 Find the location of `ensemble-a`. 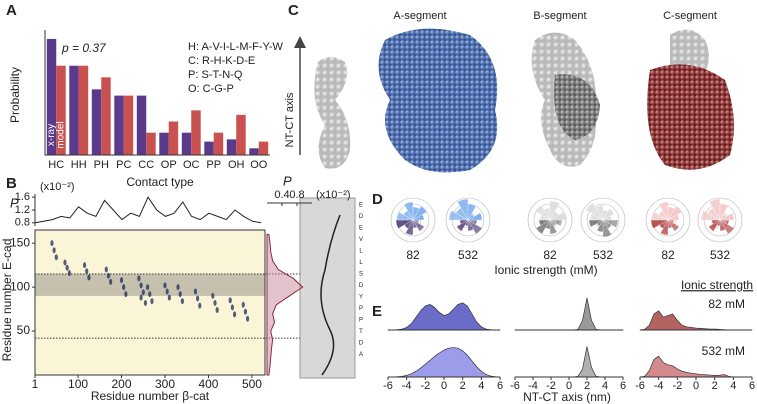

ensemble-a is located at coordinates (438, 100).